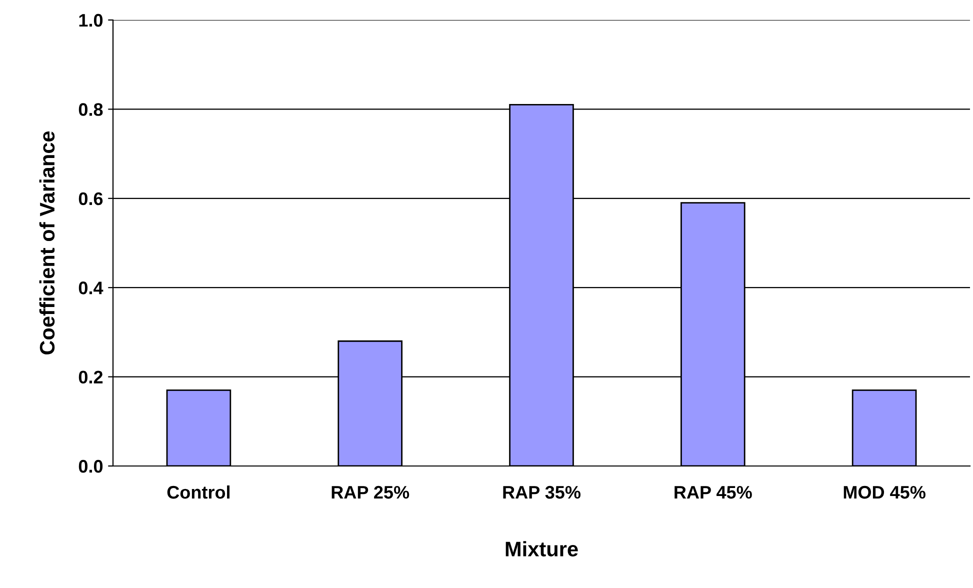 The image size is (973, 588). I want to click on x-tick-label: RAP 25%, so click(371, 492).